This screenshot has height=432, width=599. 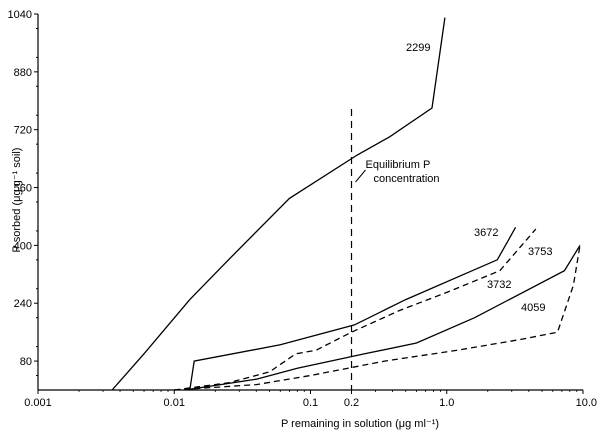 What do you see at coordinates (23, 131) in the screenshot?
I see `y-tick-label: 720` at bounding box center [23, 131].